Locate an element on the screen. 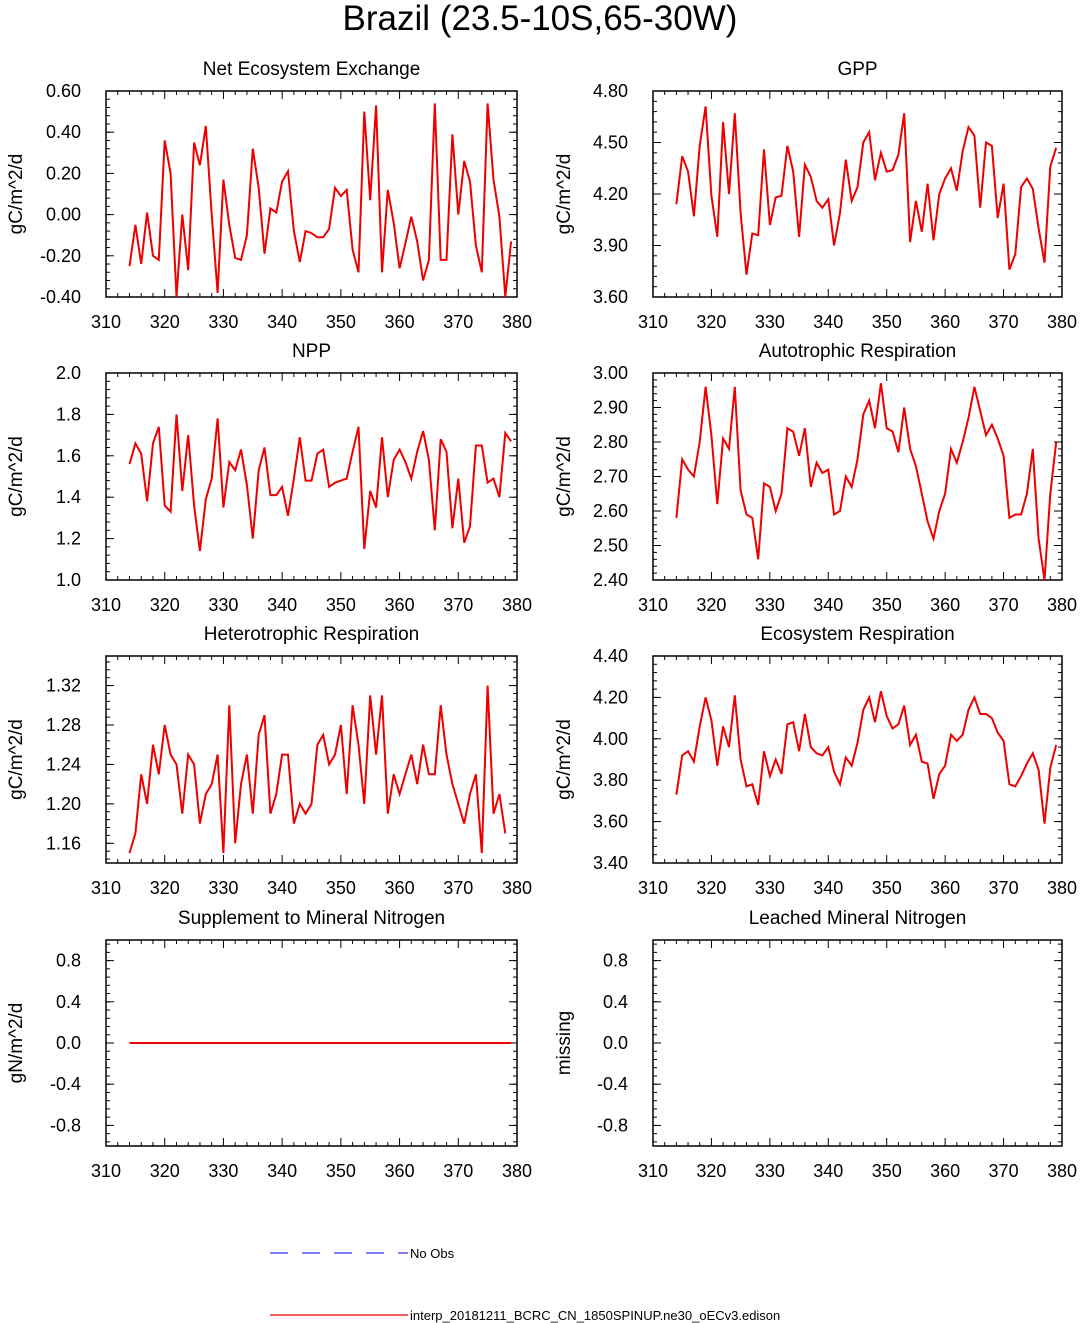 Image resolution: width=1080 pixels, height=1323 pixels. y-tick-label: -0.4 is located at coordinates (612, 1084).